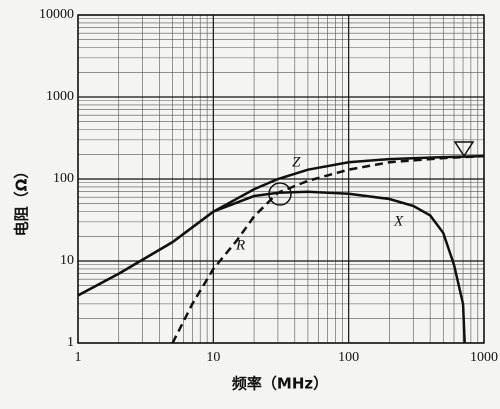 The width and height of the screenshot is (500, 409). What do you see at coordinates (78, 357) in the screenshot?
I see `x-tick-label: 1` at bounding box center [78, 357].